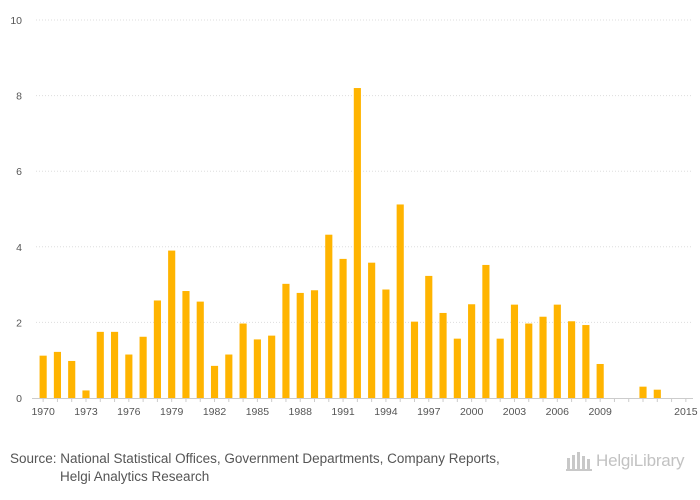 This screenshot has height=500, width=700. Describe the element at coordinates (19, 399) in the screenshot. I see `y-tick-label: 0` at that location.